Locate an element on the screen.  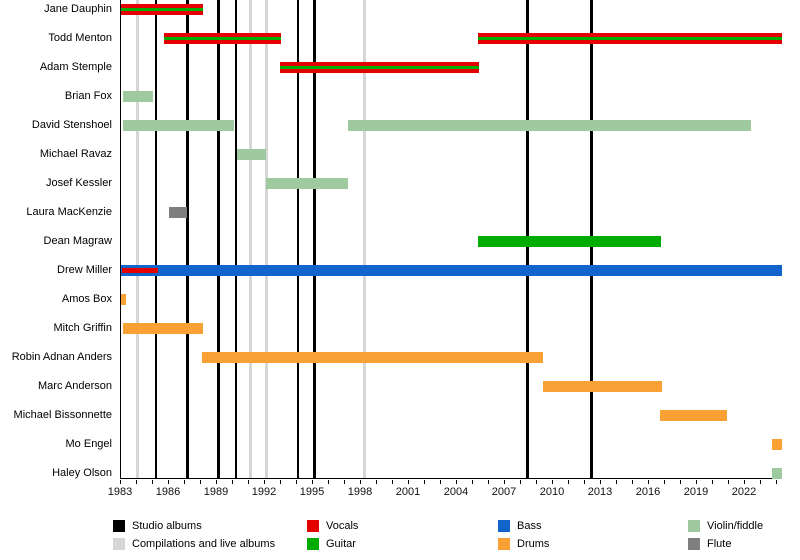
member-label: Robin Adnan Anders is located at coordinates (61, 357).